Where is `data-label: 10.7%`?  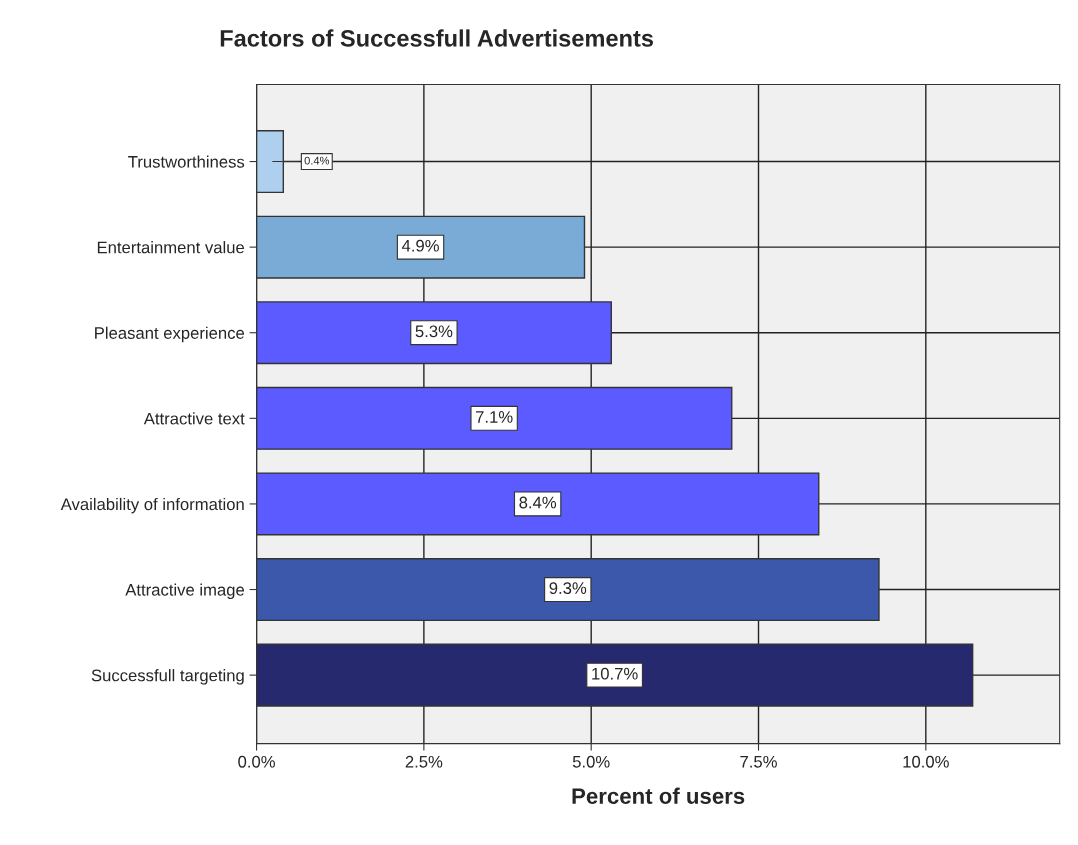 data-label: 10.7% is located at coordinates (615, 673).